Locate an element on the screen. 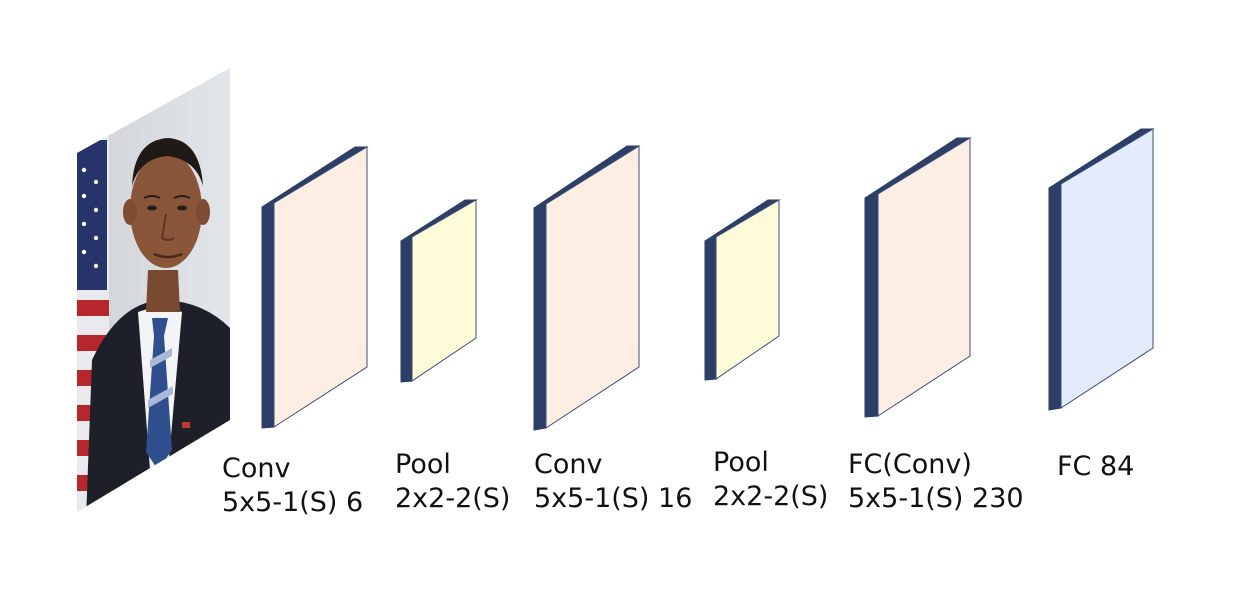 Image resolution: width=1242 pixels, height=616 pixels. layer-pool2-edge is located at coordinates (710, 308).